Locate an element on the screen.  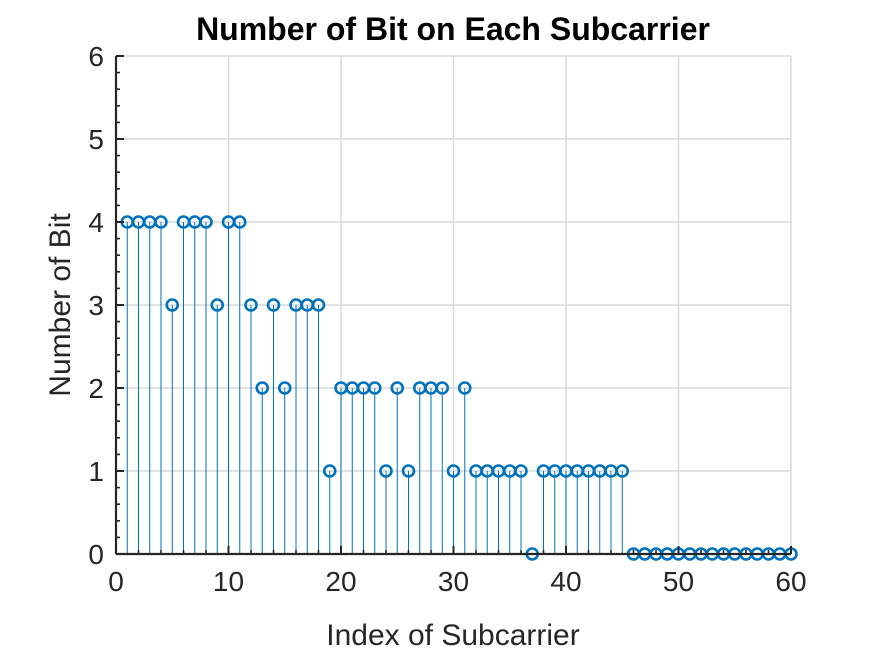
x-tick-label: 40 is located at coordinates (565, 581).